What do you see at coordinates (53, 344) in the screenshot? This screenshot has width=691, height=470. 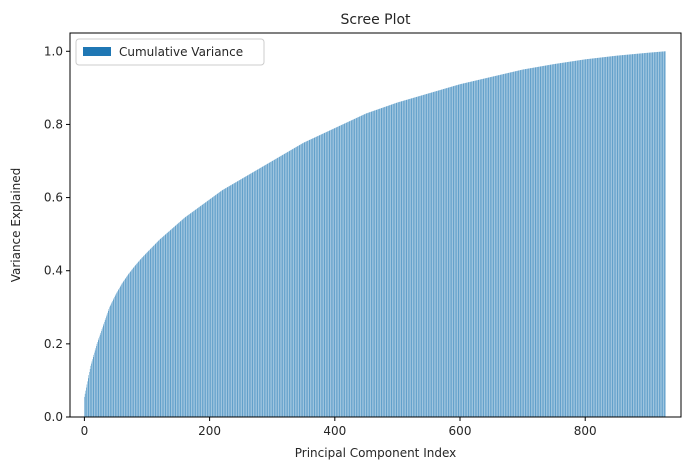 I see `y-tick-label: 0.2` at bounding box center [53, 344].